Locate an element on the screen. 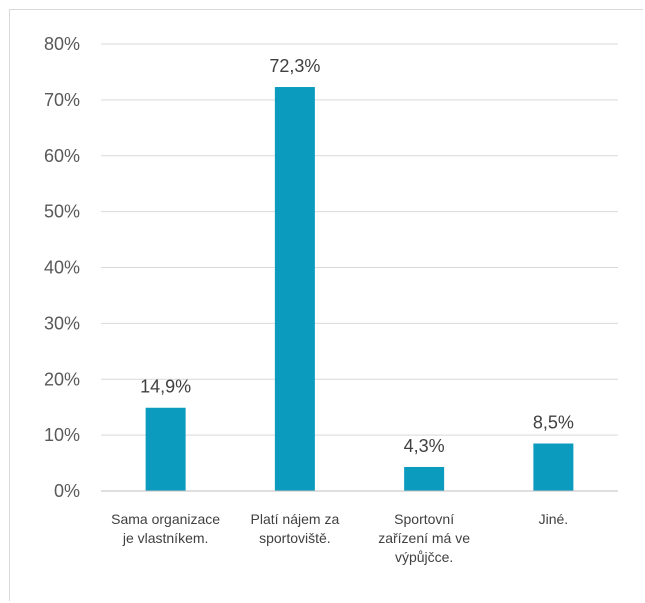  x-category-label: Sama organizace is located at coordinates (165, 519).